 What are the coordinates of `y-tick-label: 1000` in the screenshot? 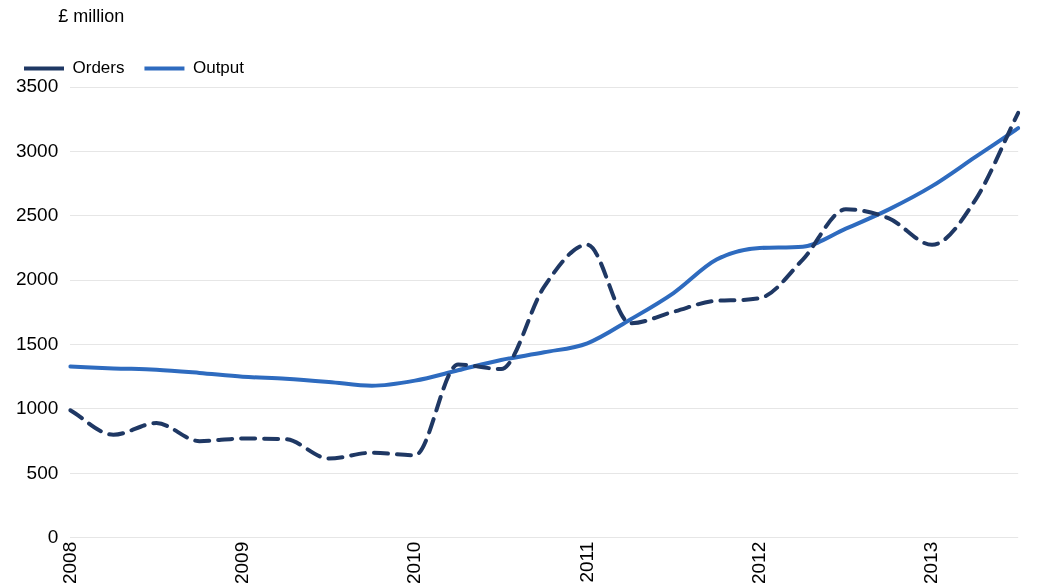 It's located at (37, 408).